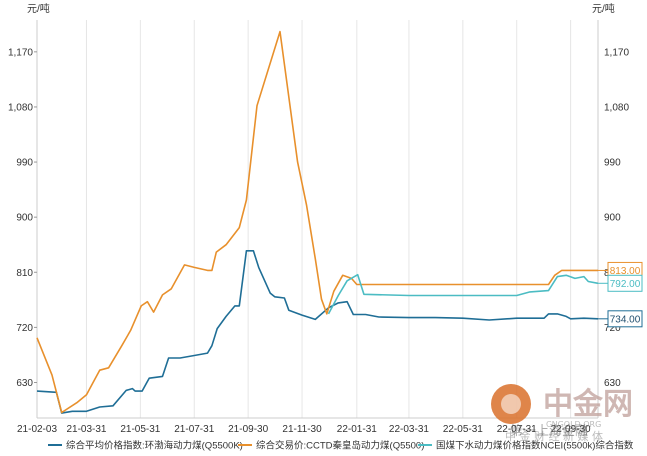  What do you see at coordinates (535, 446) in the screenshot?
I see `legend-label: 国煤下水动力煤价格指数NCEI(5500k)综合指数` at bounding box center [535, 446].